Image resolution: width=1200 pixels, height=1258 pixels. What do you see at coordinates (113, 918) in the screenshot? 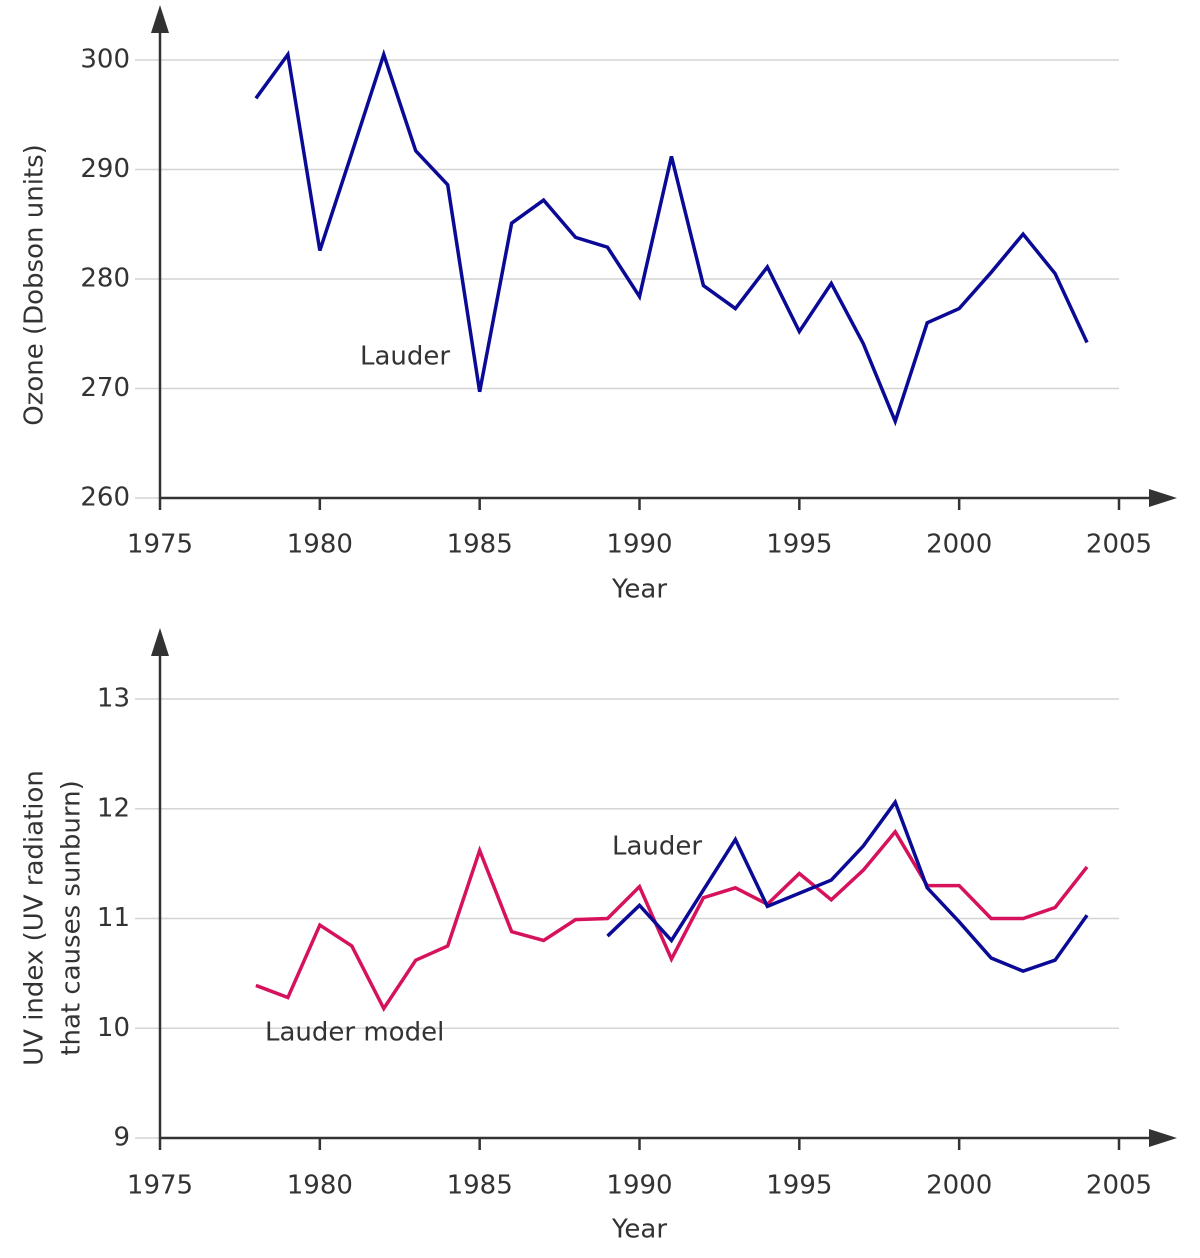
I see `y-tick-label: 11` at bounding box center [113, 918].